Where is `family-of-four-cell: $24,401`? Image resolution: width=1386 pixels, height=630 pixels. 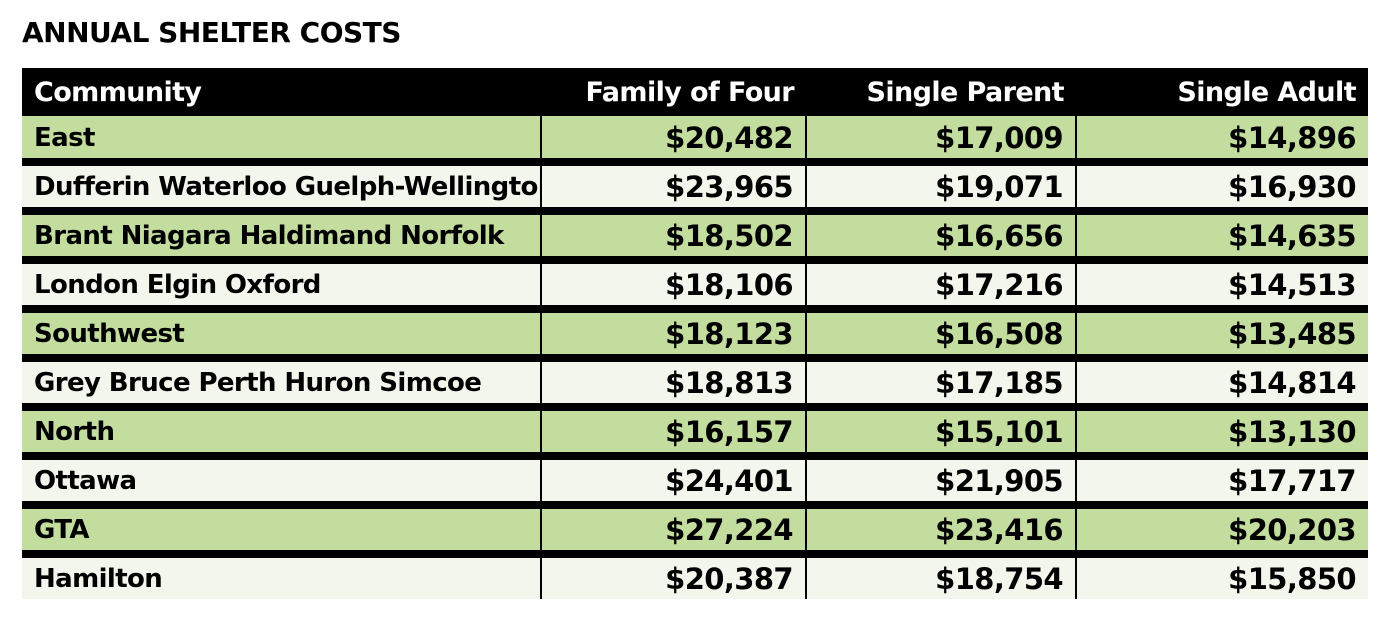 family-of-four-cell: $24,401 is located at coordinates (673, 478).